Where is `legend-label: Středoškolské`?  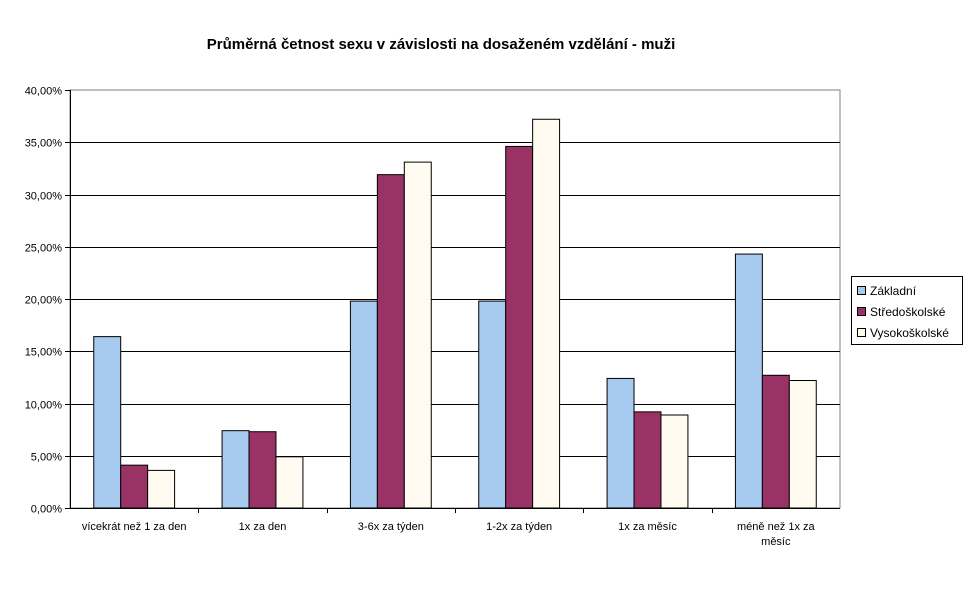 legend-label: Středoškolské is located at coordinates (908, 312).